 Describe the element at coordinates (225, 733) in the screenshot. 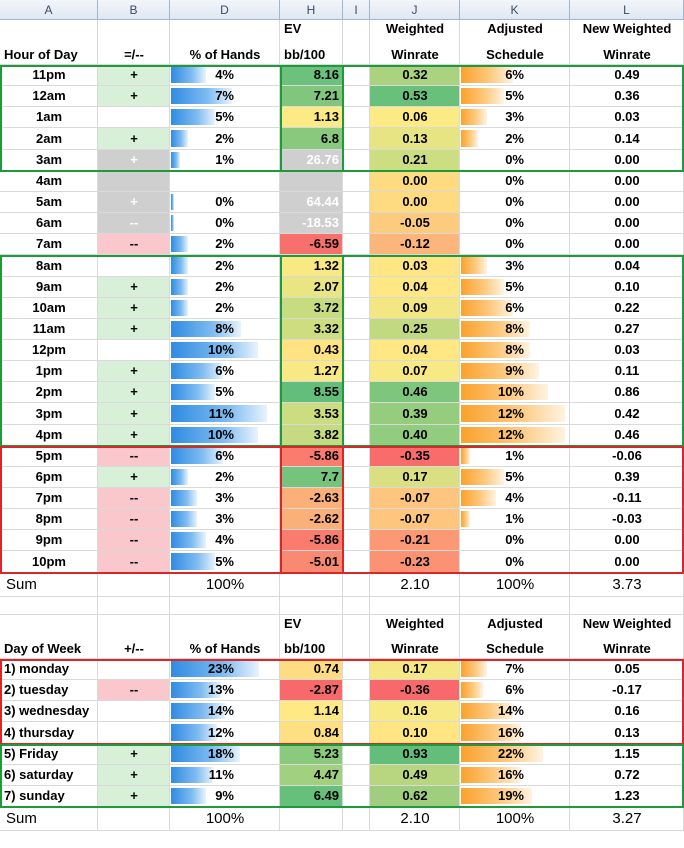

I see `hands-pct-cell: 12%` at that location.